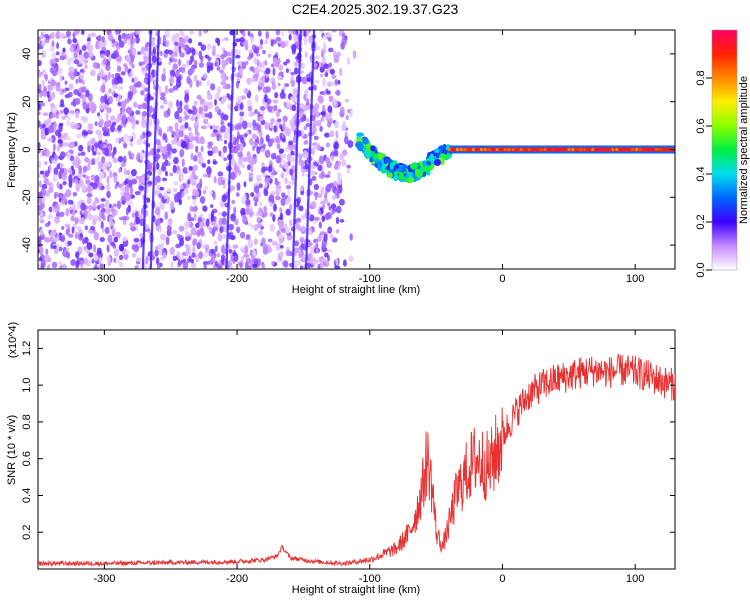  I want to click on colorbar-tick-label: 0.8, so click(701, 77).